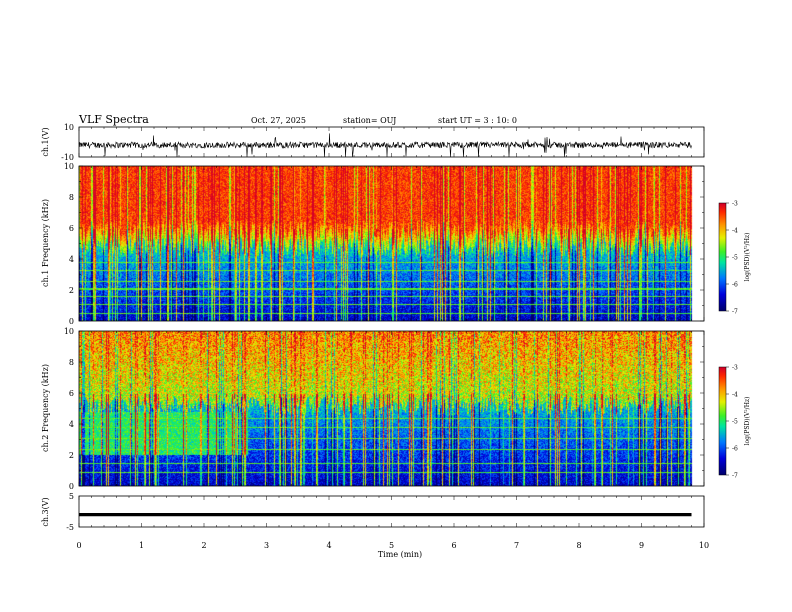 The height and width of the screenshot is (612, 792). What do you see at coordinates (578, 545) in the screenshot?
I see `x-tick-label: 8` at bounding box center [578, 545].